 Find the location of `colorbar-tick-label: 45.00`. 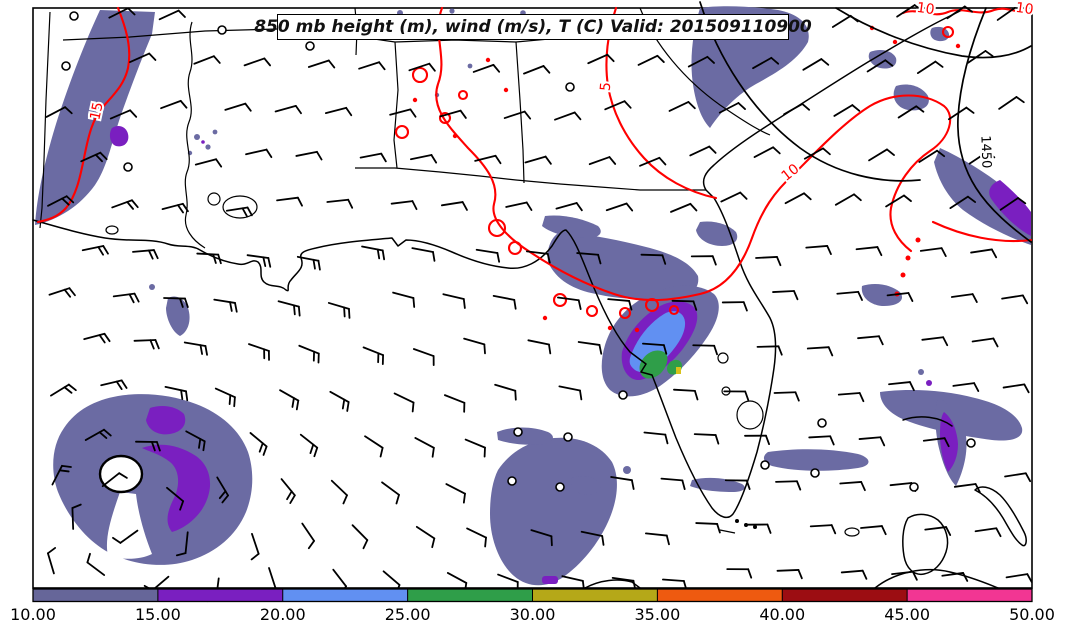

colorbar-tick-label: 45.00 is located at coordinates (907, 614).